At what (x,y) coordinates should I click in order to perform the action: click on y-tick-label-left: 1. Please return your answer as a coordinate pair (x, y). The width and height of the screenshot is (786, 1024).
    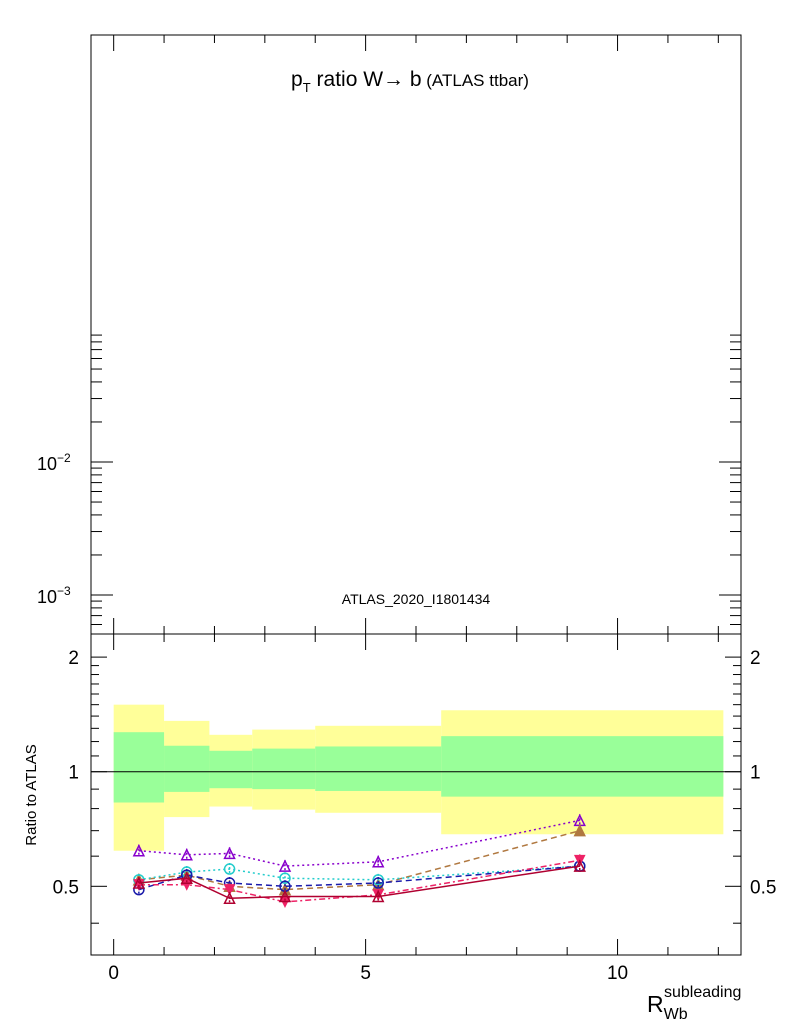
    Looking at the image, I should click on (73, 773).